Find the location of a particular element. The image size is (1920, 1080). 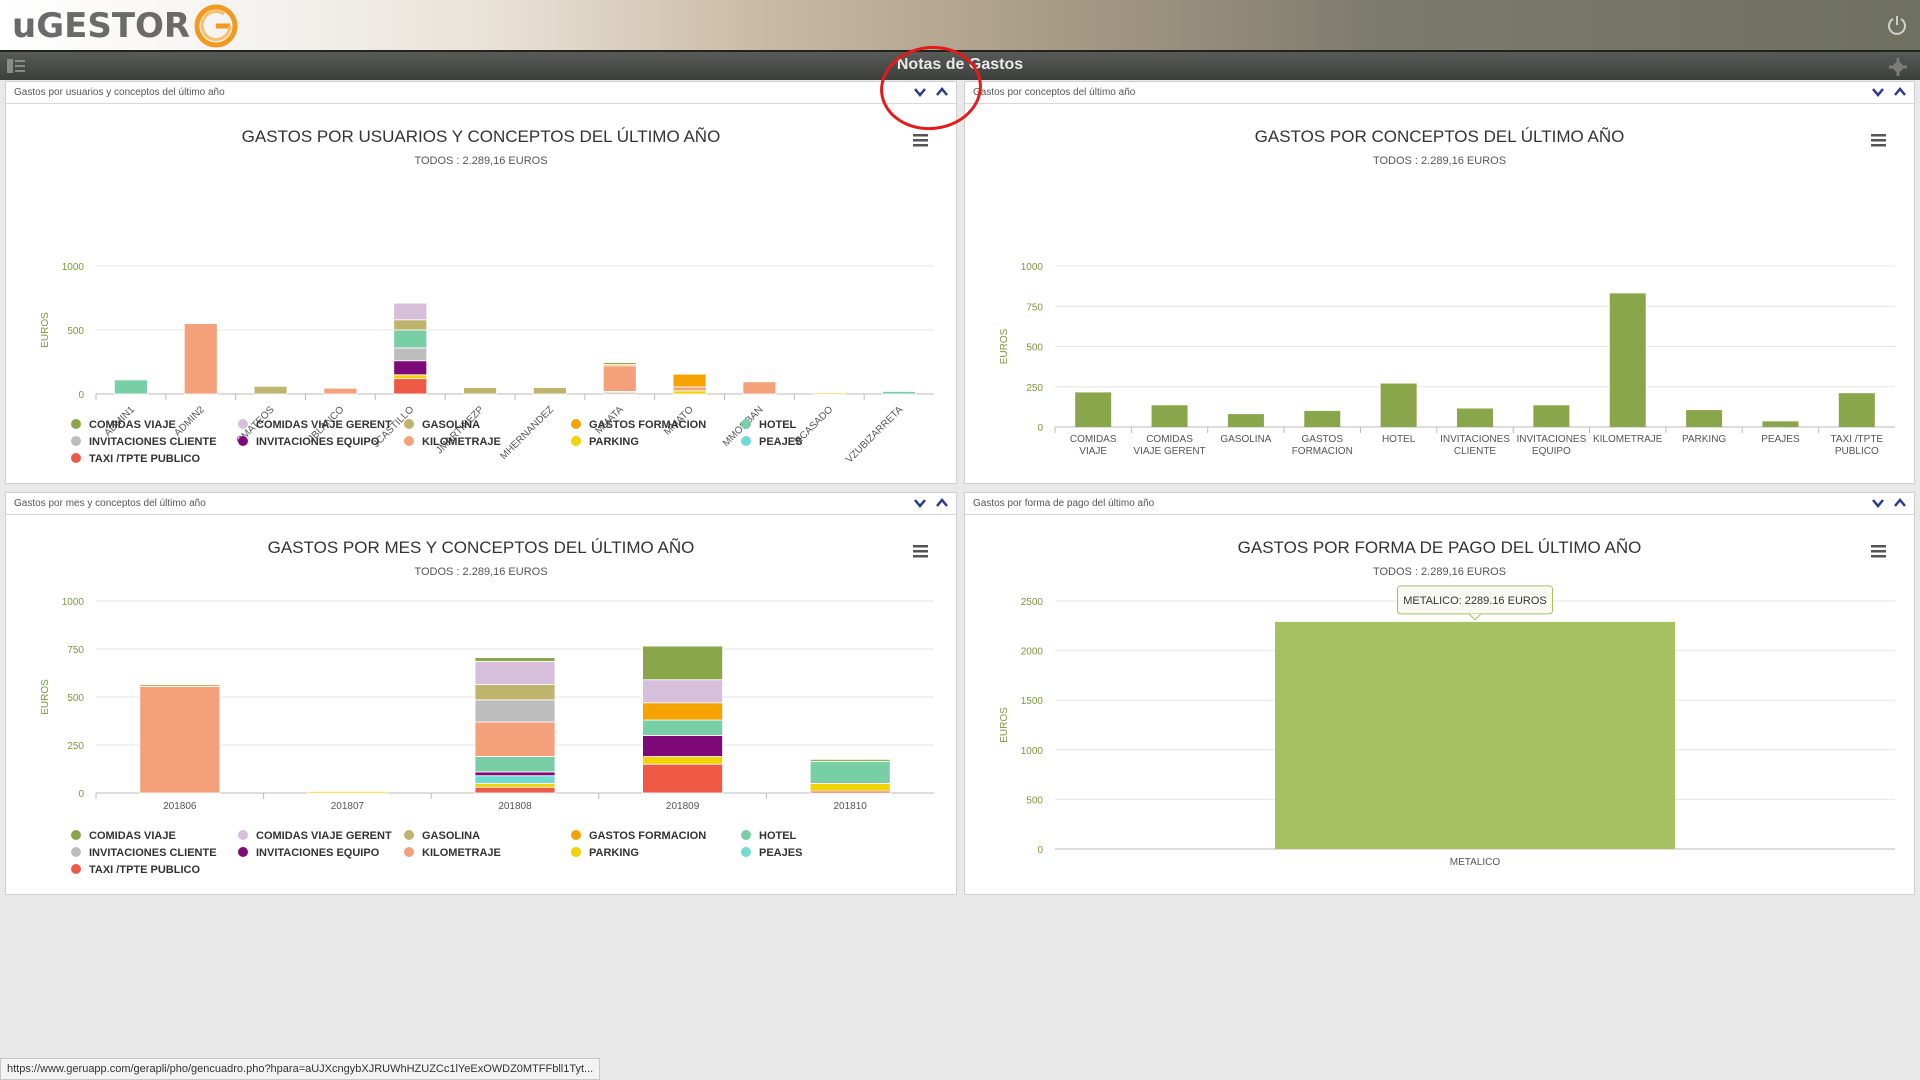

panel-header-label: Gastos por forma de pago del último año is located at coordinates (1064, 503).